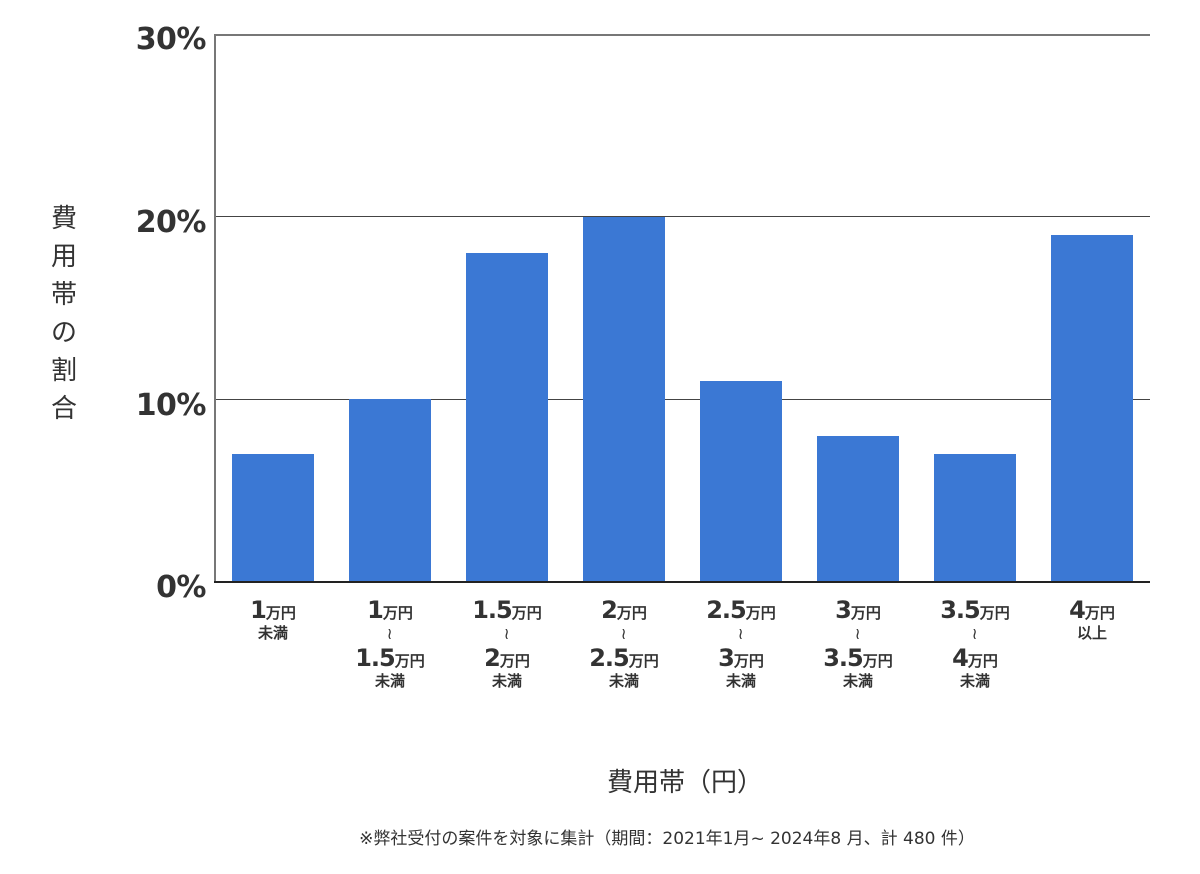  I want to click on x-category-label: 3万円 ~3.5万円 未満, so click(858, 643).